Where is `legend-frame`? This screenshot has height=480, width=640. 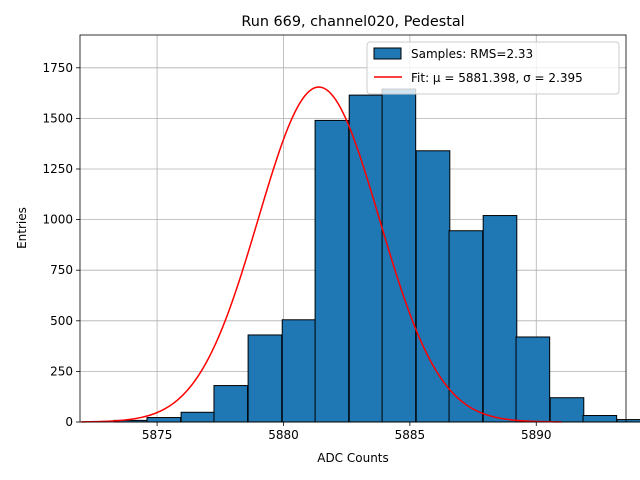
legend-frame is located at coordinates (493, 68).